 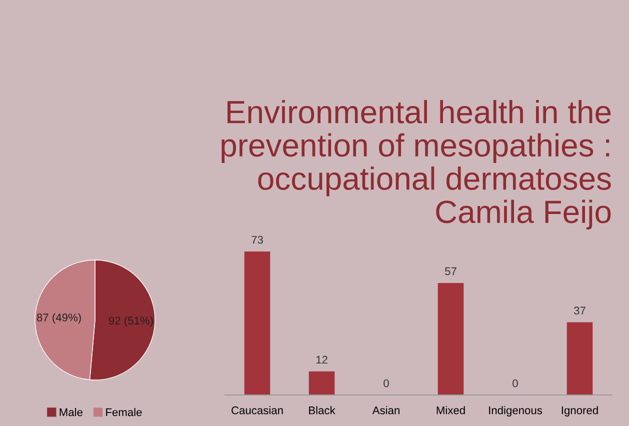 What do you see at coordinates (58, 318) in the screenshot?
I see `data-label: 87 (49%)` at bounding box center [58, 318].